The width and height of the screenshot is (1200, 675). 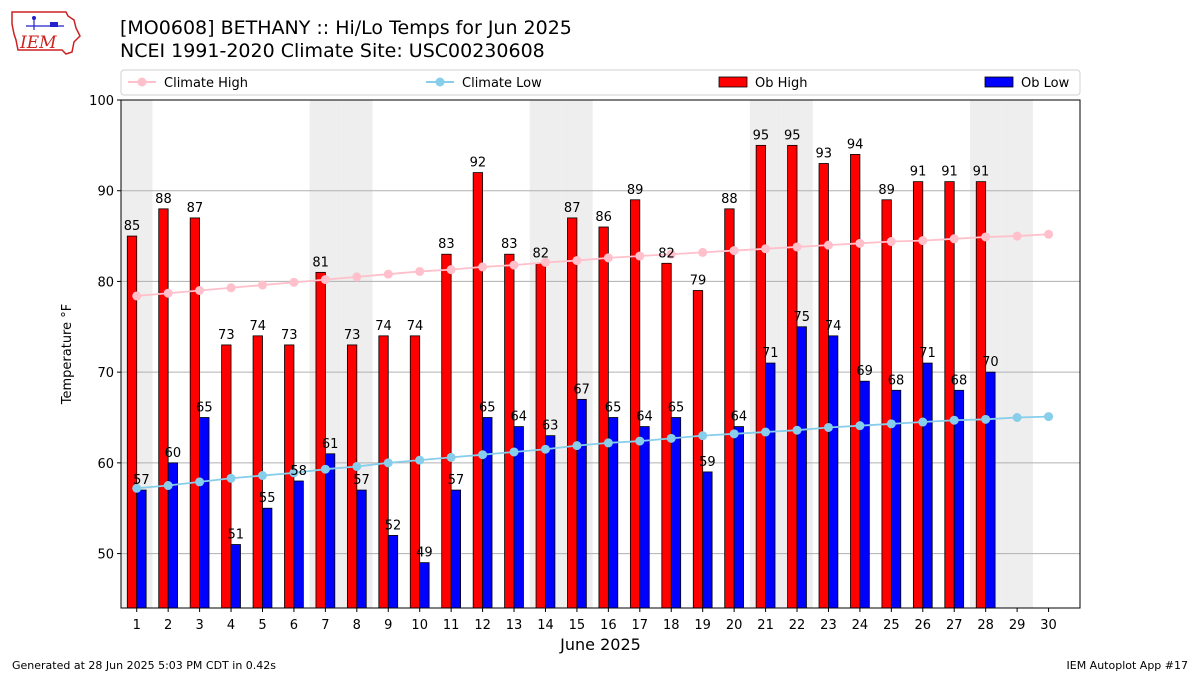 What do you see at coordinates (698, 281) in the screenshot?
I see `ob-high-label: 79` at bounding box center [698, 281].